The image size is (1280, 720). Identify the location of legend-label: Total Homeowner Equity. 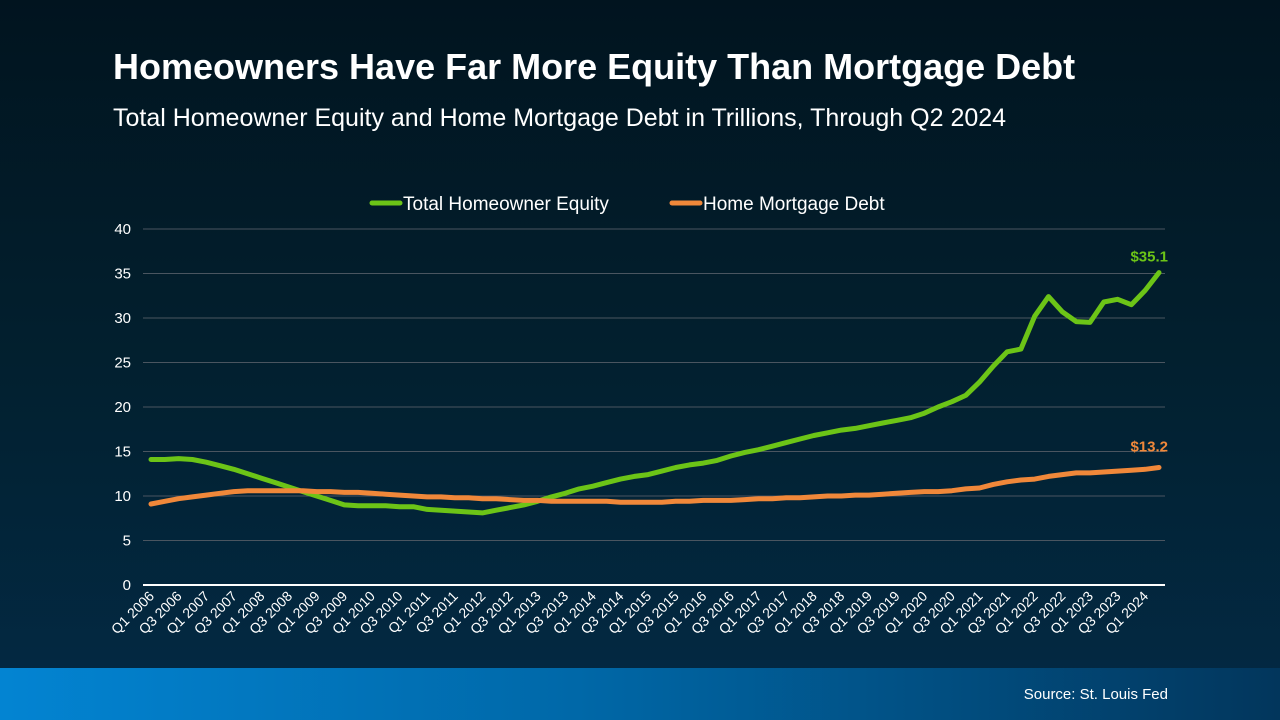
(506, 204).